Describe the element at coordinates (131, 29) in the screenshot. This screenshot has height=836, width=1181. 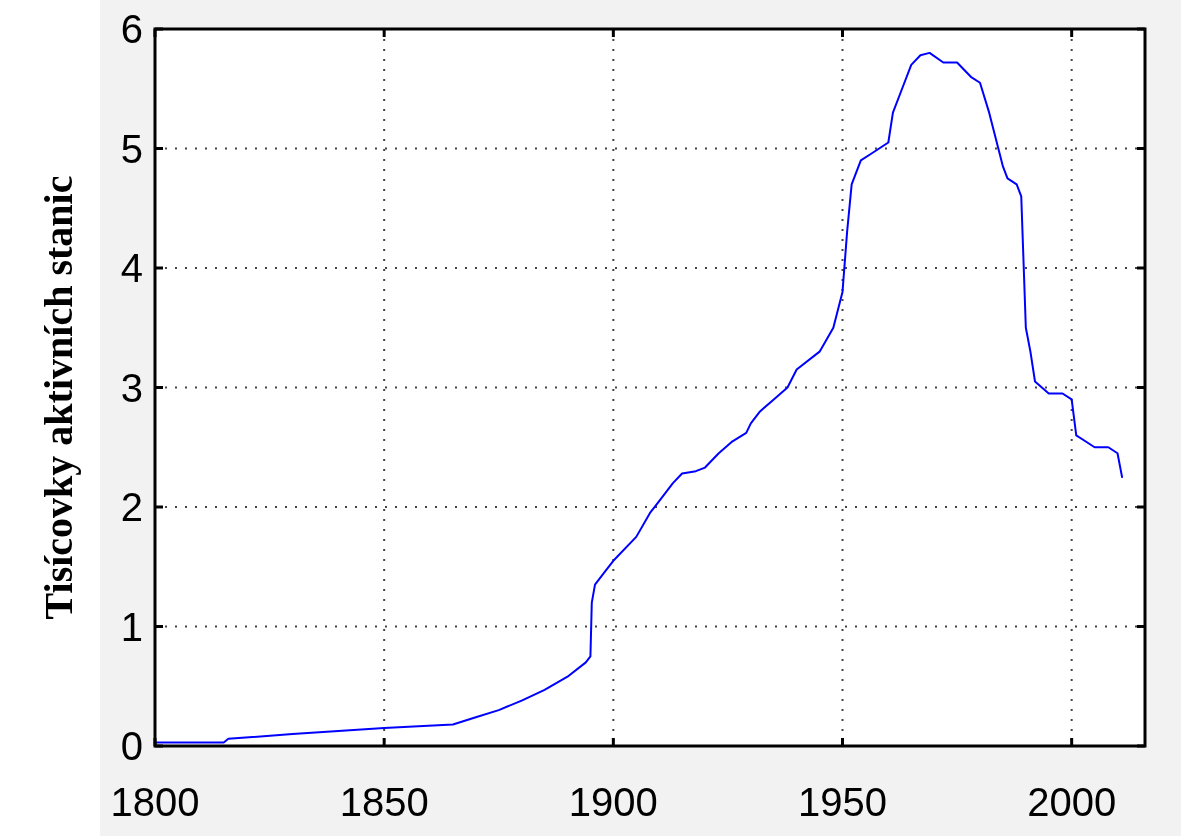
I see `y-tick-label: 6` at that location.